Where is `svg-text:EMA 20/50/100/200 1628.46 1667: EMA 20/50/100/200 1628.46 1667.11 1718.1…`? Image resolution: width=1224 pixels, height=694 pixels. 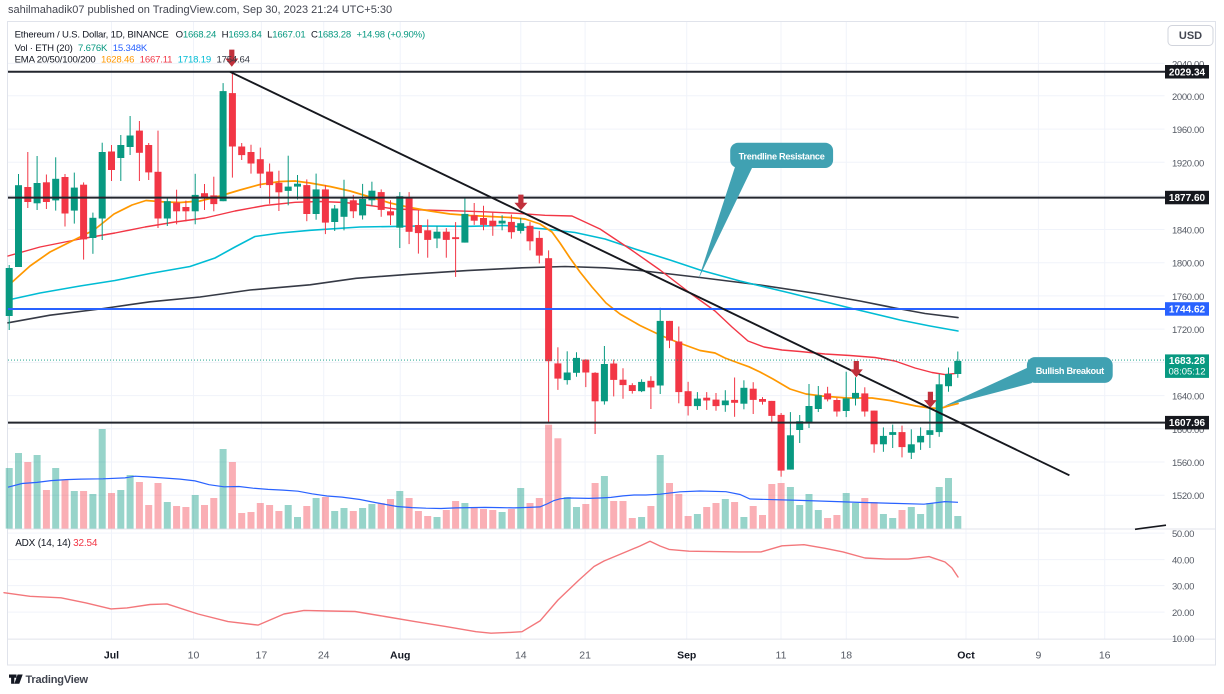 svg-text:EMA 20/50/100/200 1628.46 1667: EMA 20/50/100/200 1628.46 1667.11 1718.1… is located at coordinates (133, 60).